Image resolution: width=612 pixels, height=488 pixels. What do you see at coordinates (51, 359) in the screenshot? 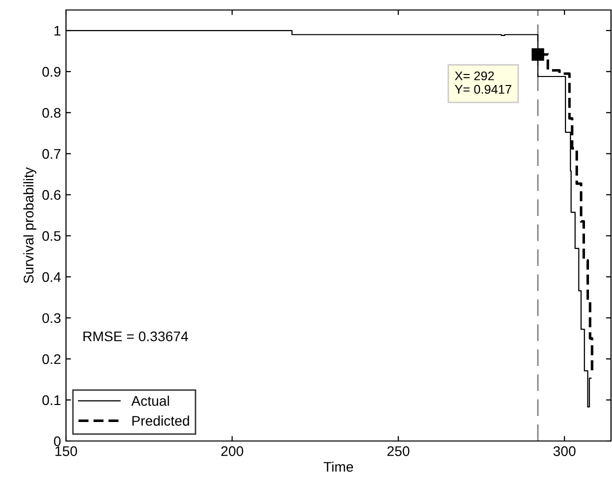
I see `y-tick-label: 0.2` at bounding box center [51, 359].